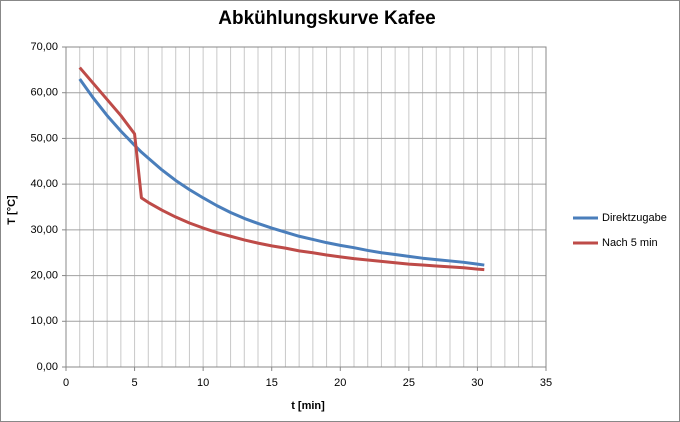  What do you see at coordinates (327, 18) in the screenshot?
I see `chart-title: Abkühlungskurve Kafee` at bounding box center [327, 18].